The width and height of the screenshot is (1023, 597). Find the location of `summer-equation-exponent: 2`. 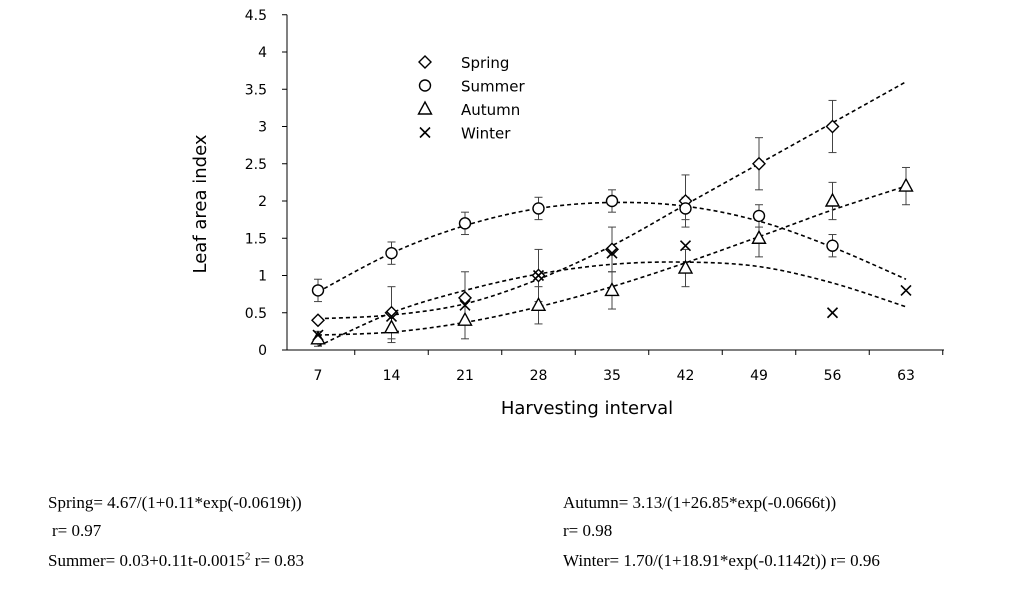

summer-equation-exponent: 2 is located at coordinates (248, 556).